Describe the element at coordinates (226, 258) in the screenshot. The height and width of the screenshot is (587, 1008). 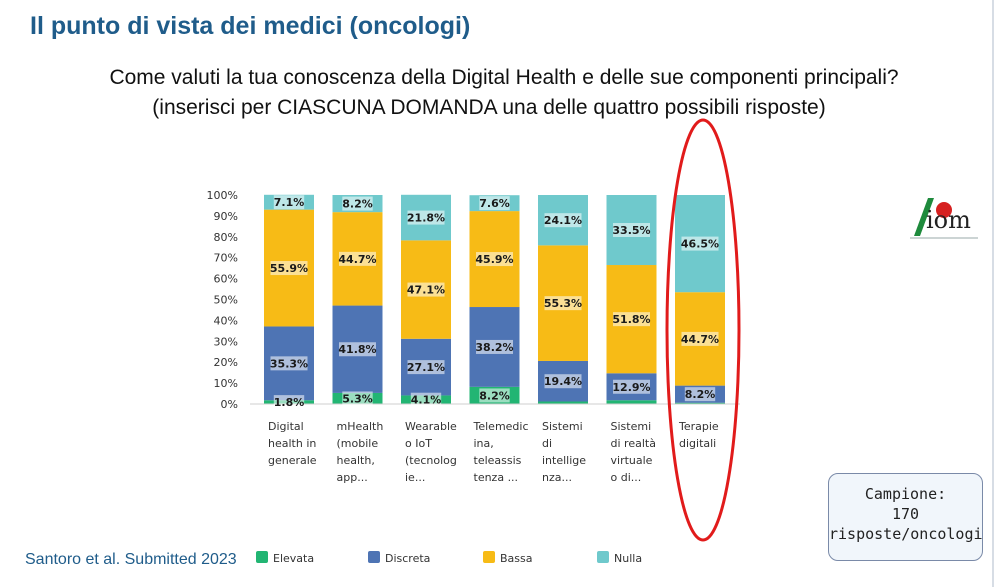
I see `y-tick-label: 70%` at that location.